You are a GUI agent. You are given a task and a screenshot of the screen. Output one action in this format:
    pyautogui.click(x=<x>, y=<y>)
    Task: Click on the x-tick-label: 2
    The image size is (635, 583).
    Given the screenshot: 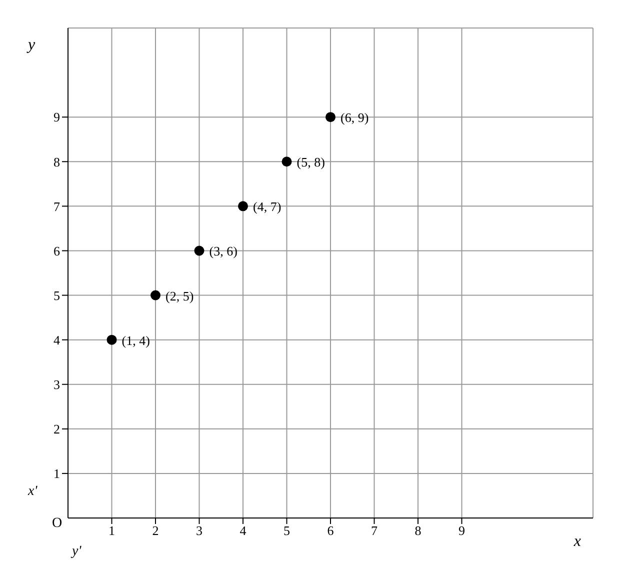 What is the action you would take?
    pyautogui.click(x=155, y=530)
    